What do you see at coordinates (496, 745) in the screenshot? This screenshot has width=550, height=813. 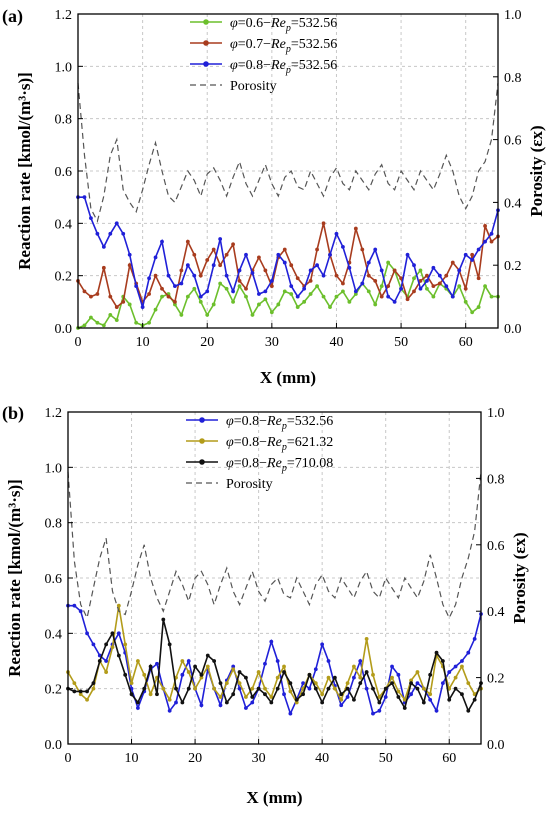 I see `y2-tick-label: 0.0` at bounding box center [496, 745].